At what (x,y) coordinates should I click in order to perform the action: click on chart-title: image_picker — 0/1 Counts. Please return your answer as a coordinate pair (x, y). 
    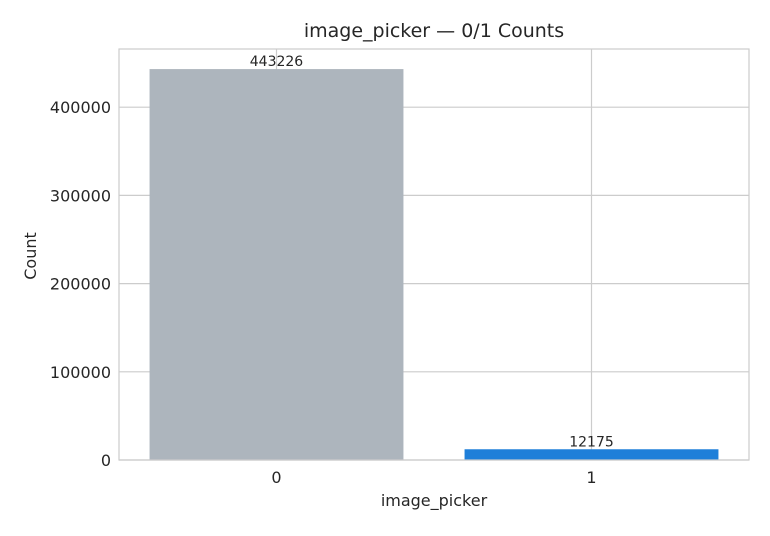
    Looking at the image, I should click on (434, 31).